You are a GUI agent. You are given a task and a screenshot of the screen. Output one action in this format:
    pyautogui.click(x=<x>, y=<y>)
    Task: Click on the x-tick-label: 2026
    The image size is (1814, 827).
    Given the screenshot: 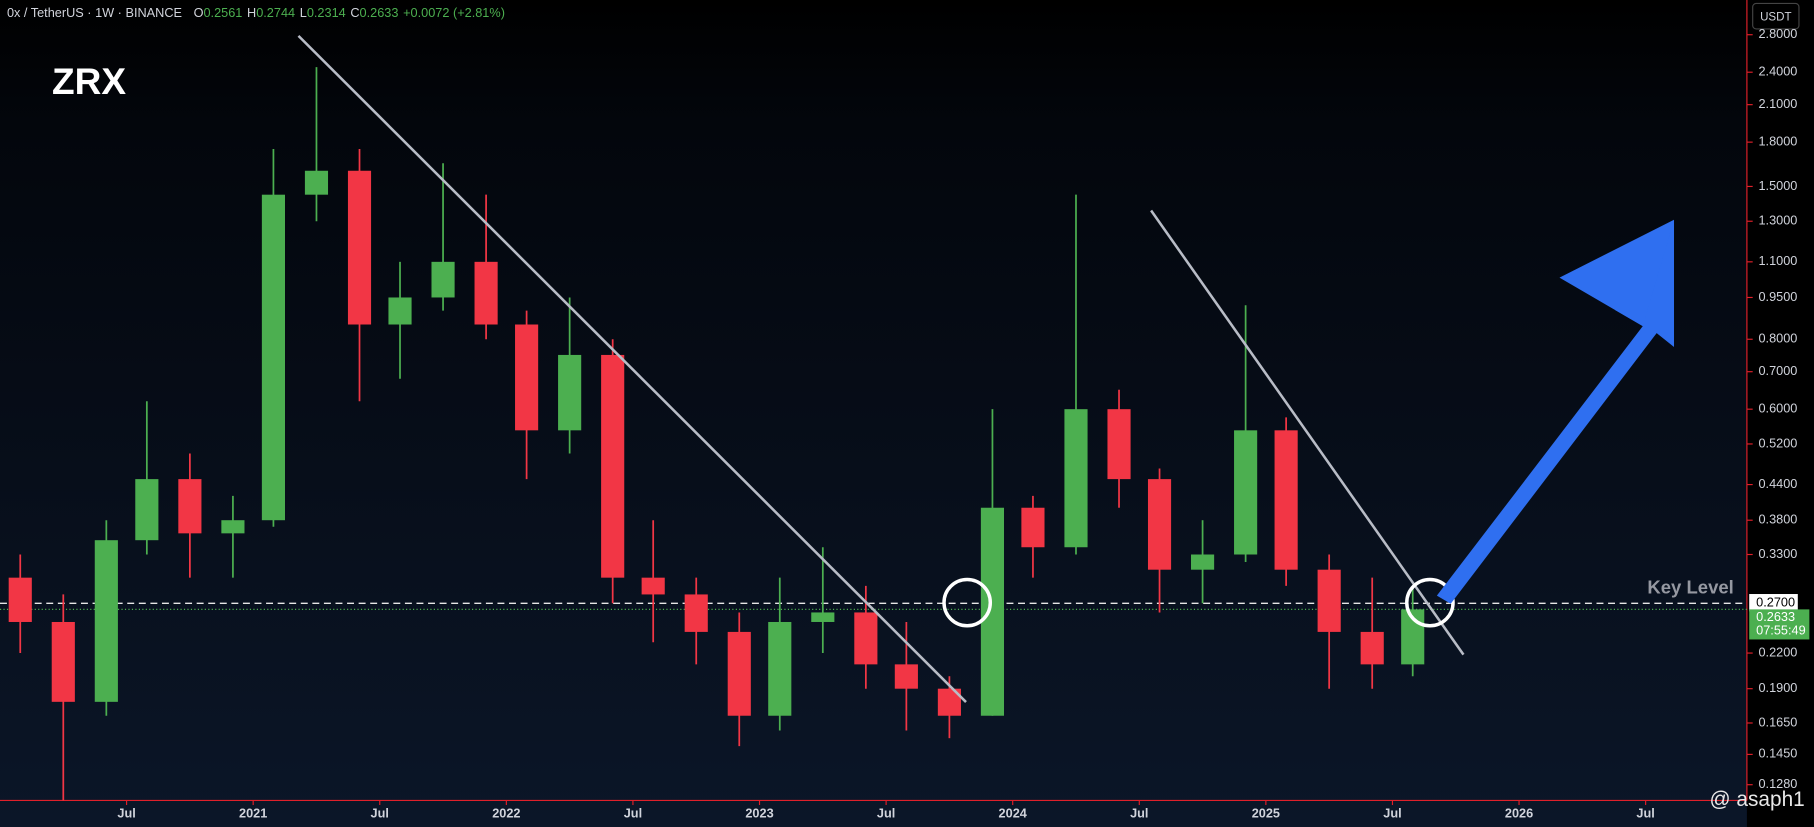 What is the action you would take?
    pyautogui.click(x=1519, y=813)
    